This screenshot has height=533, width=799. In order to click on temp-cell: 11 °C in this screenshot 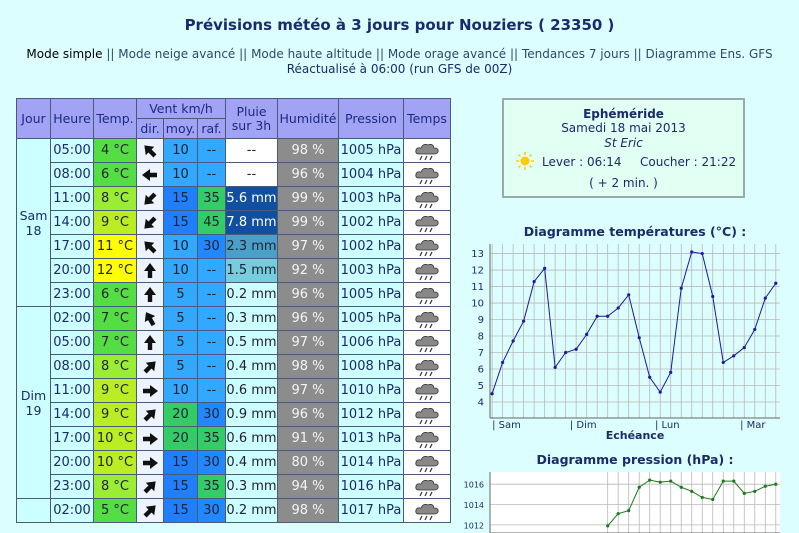, I will do `click(115, 246)`.